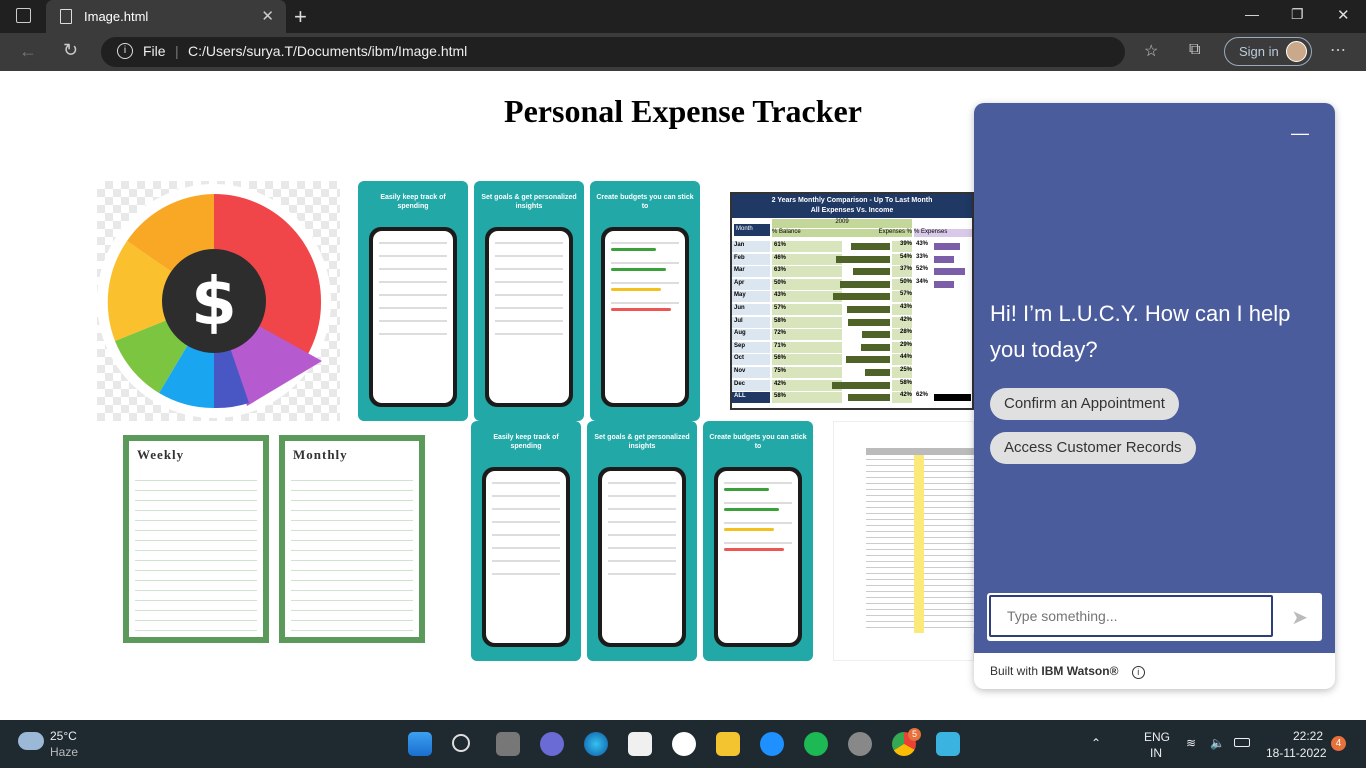 The height and width of the screenshot is (768, 1366). I want to click on row-balance: 75%, so click(807, 372).